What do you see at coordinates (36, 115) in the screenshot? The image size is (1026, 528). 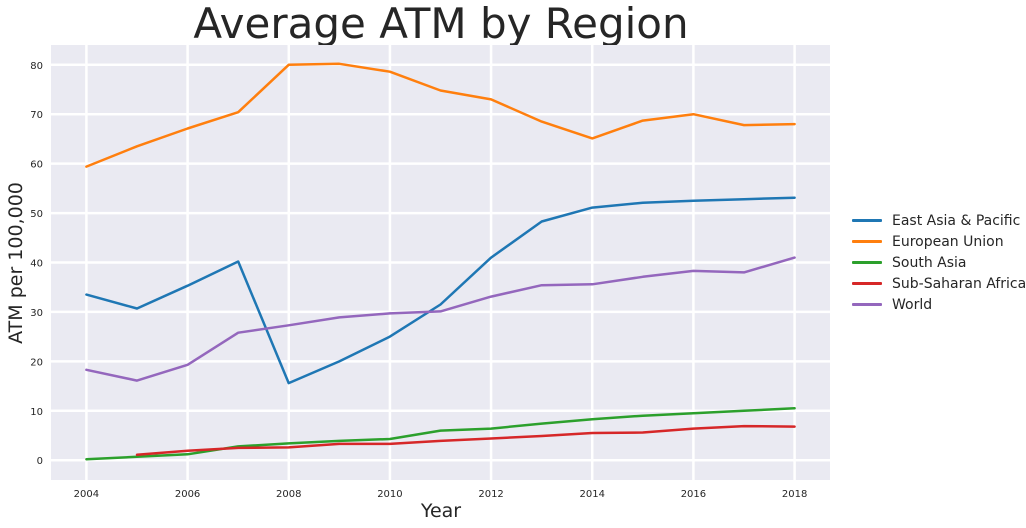 I see `y-tick-label: 70` at bounding box center [36, 115].